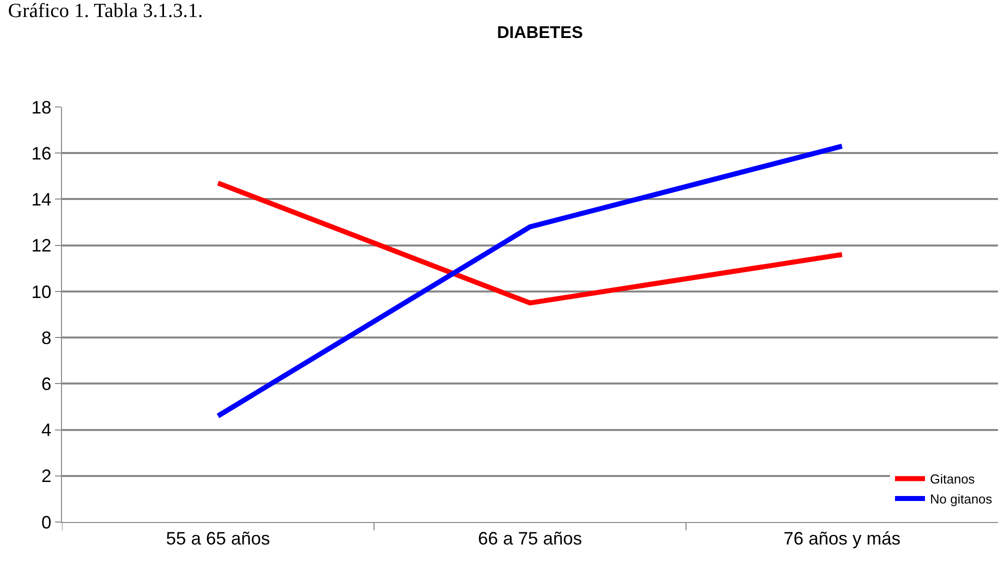  What do you see at coordinates (953, 479) in the screenshot?
I see `legend-label: Gitanos` at bounding box center [953, 479].